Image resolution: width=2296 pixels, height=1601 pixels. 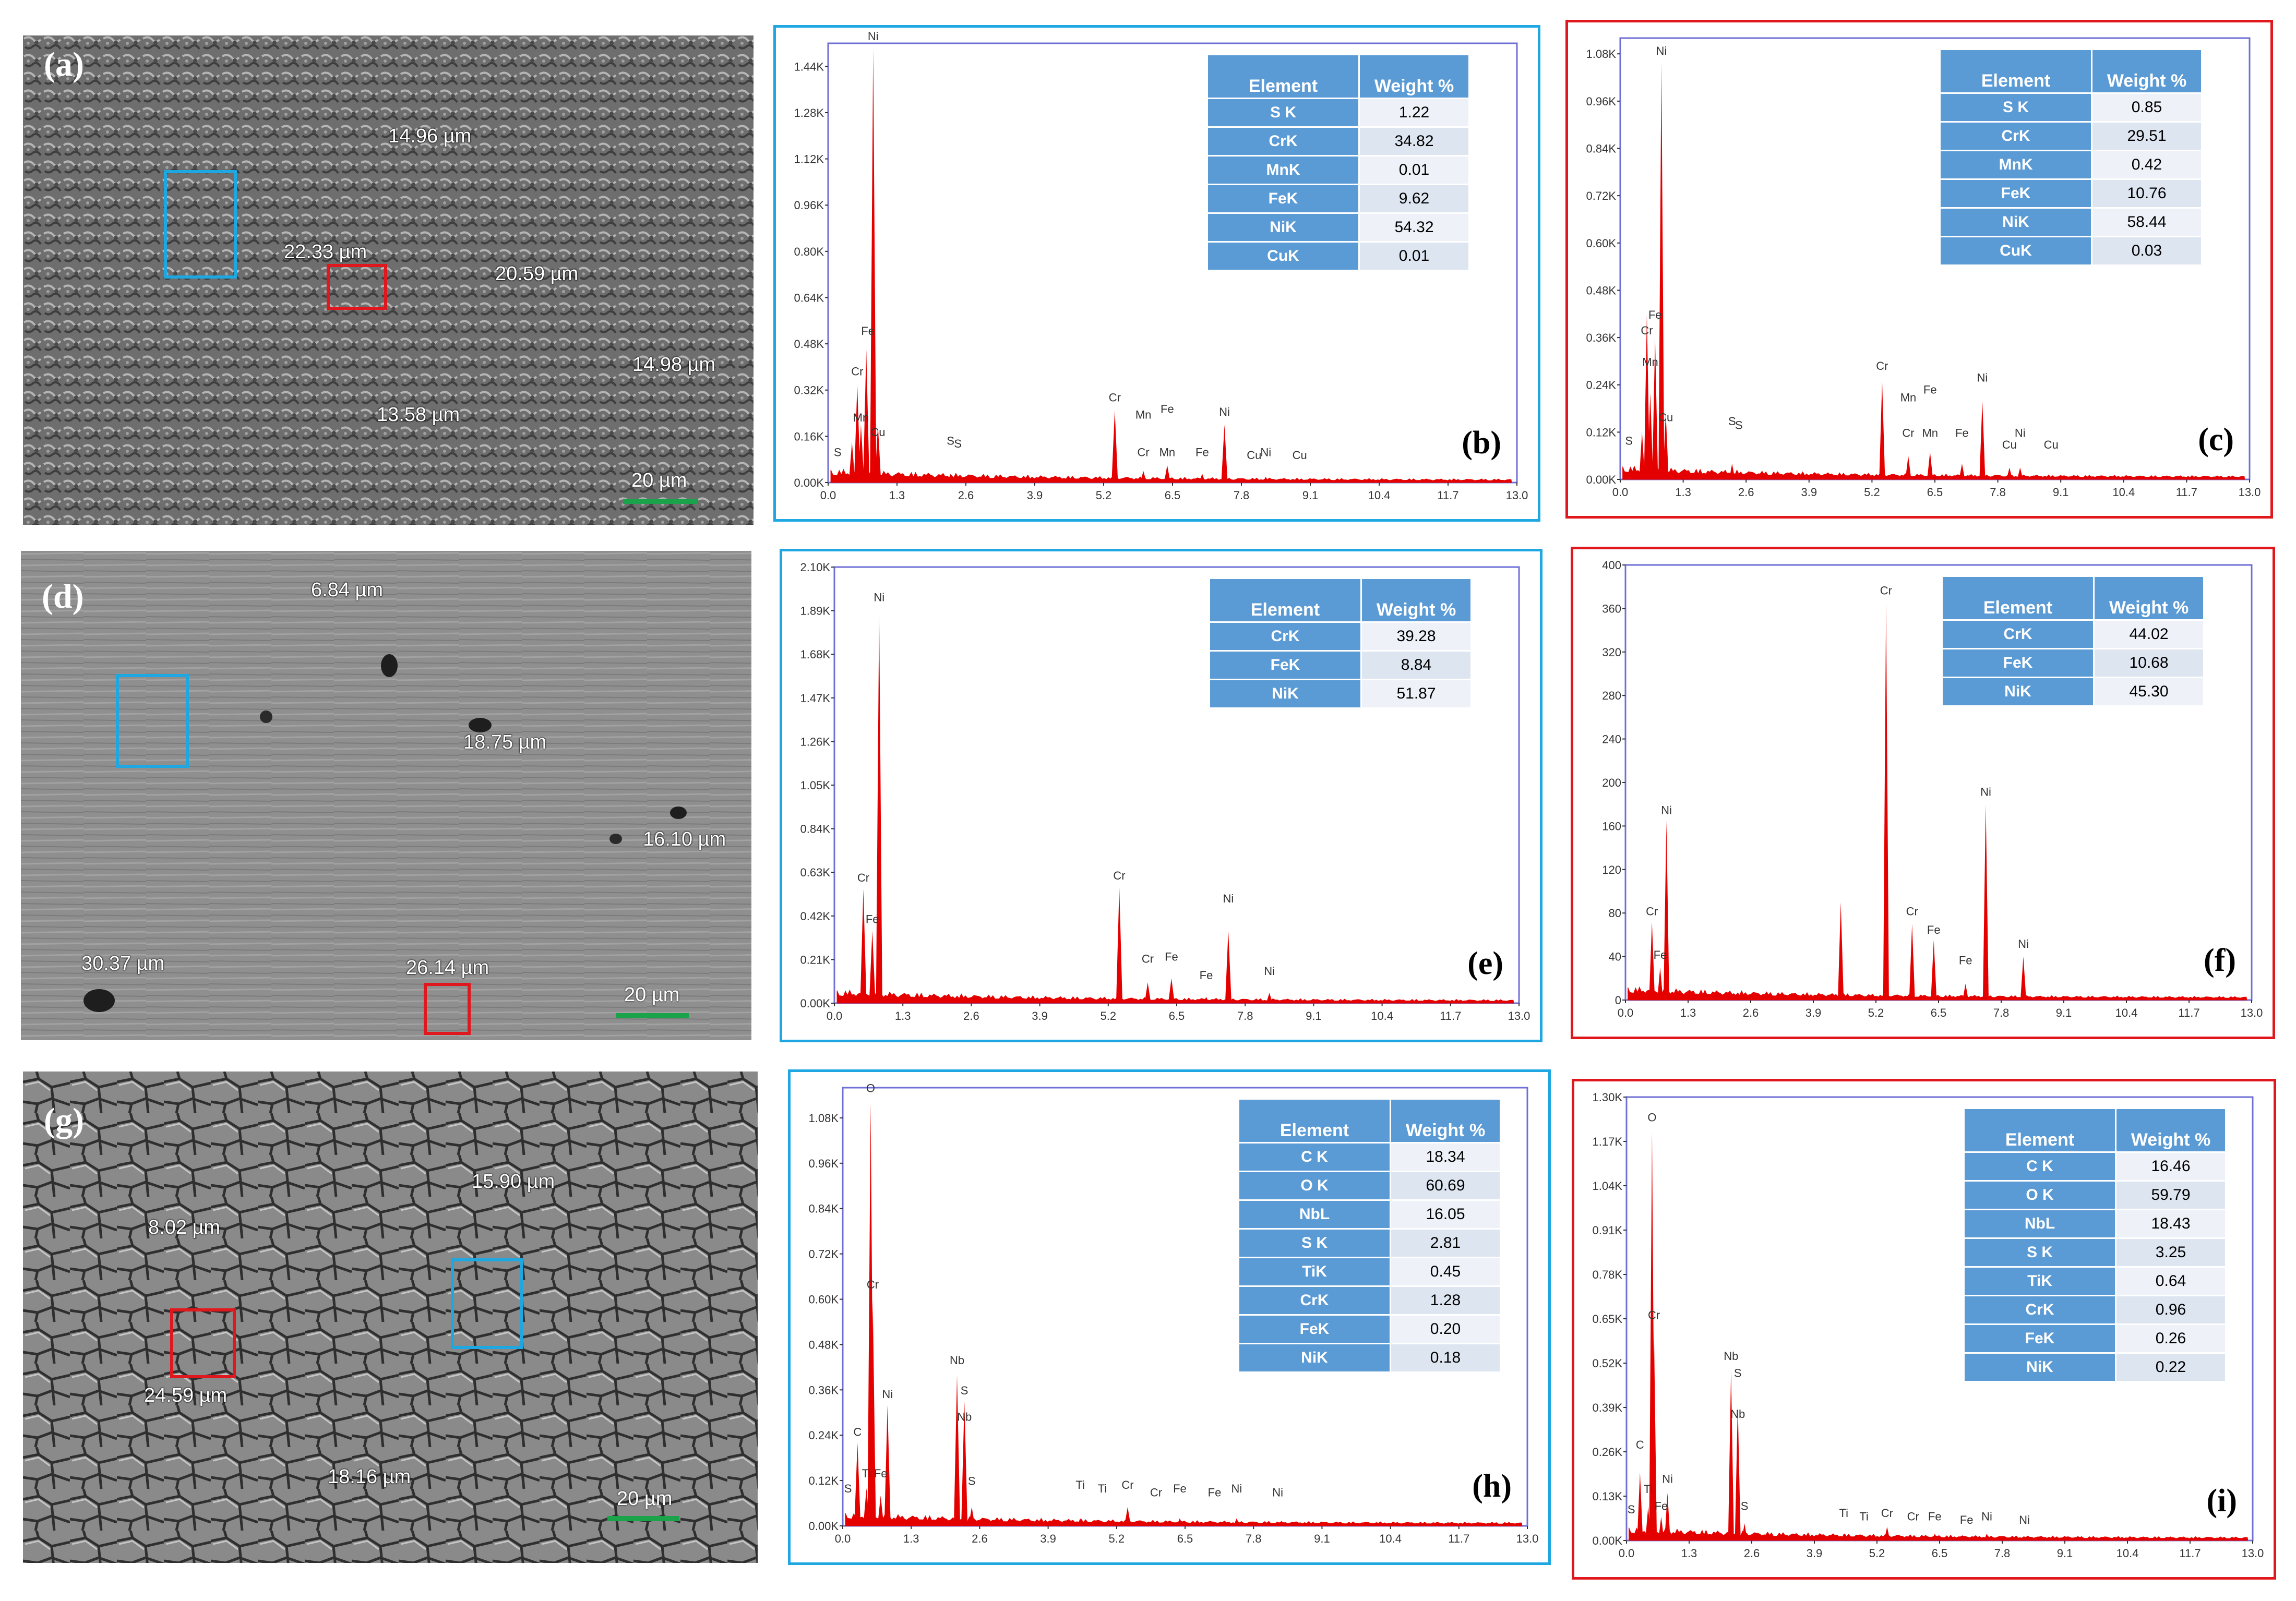 I want to click on panel-label: (e), so click(x=1485, y=964).